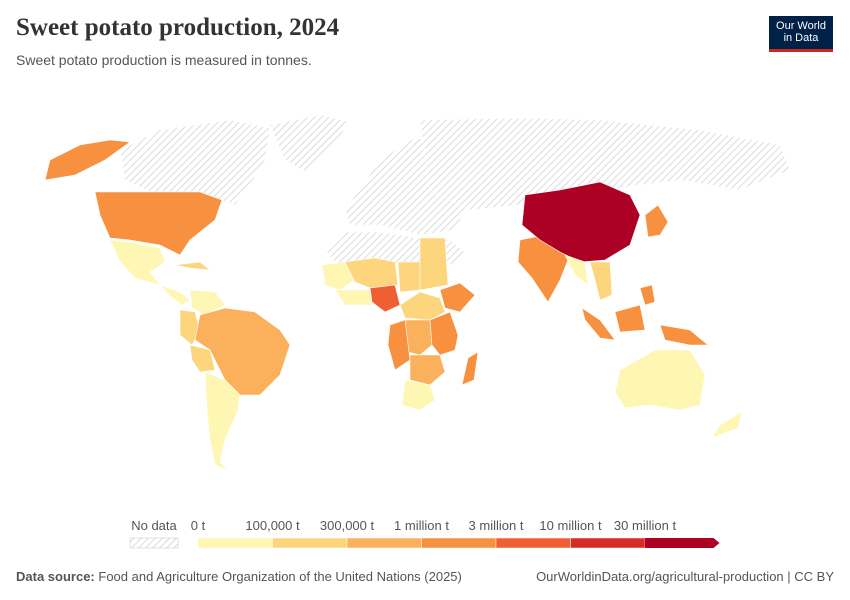 The width and height of the screenshot is (850, 600). I want to click on legend-label: 0 t, so click(198, 525).